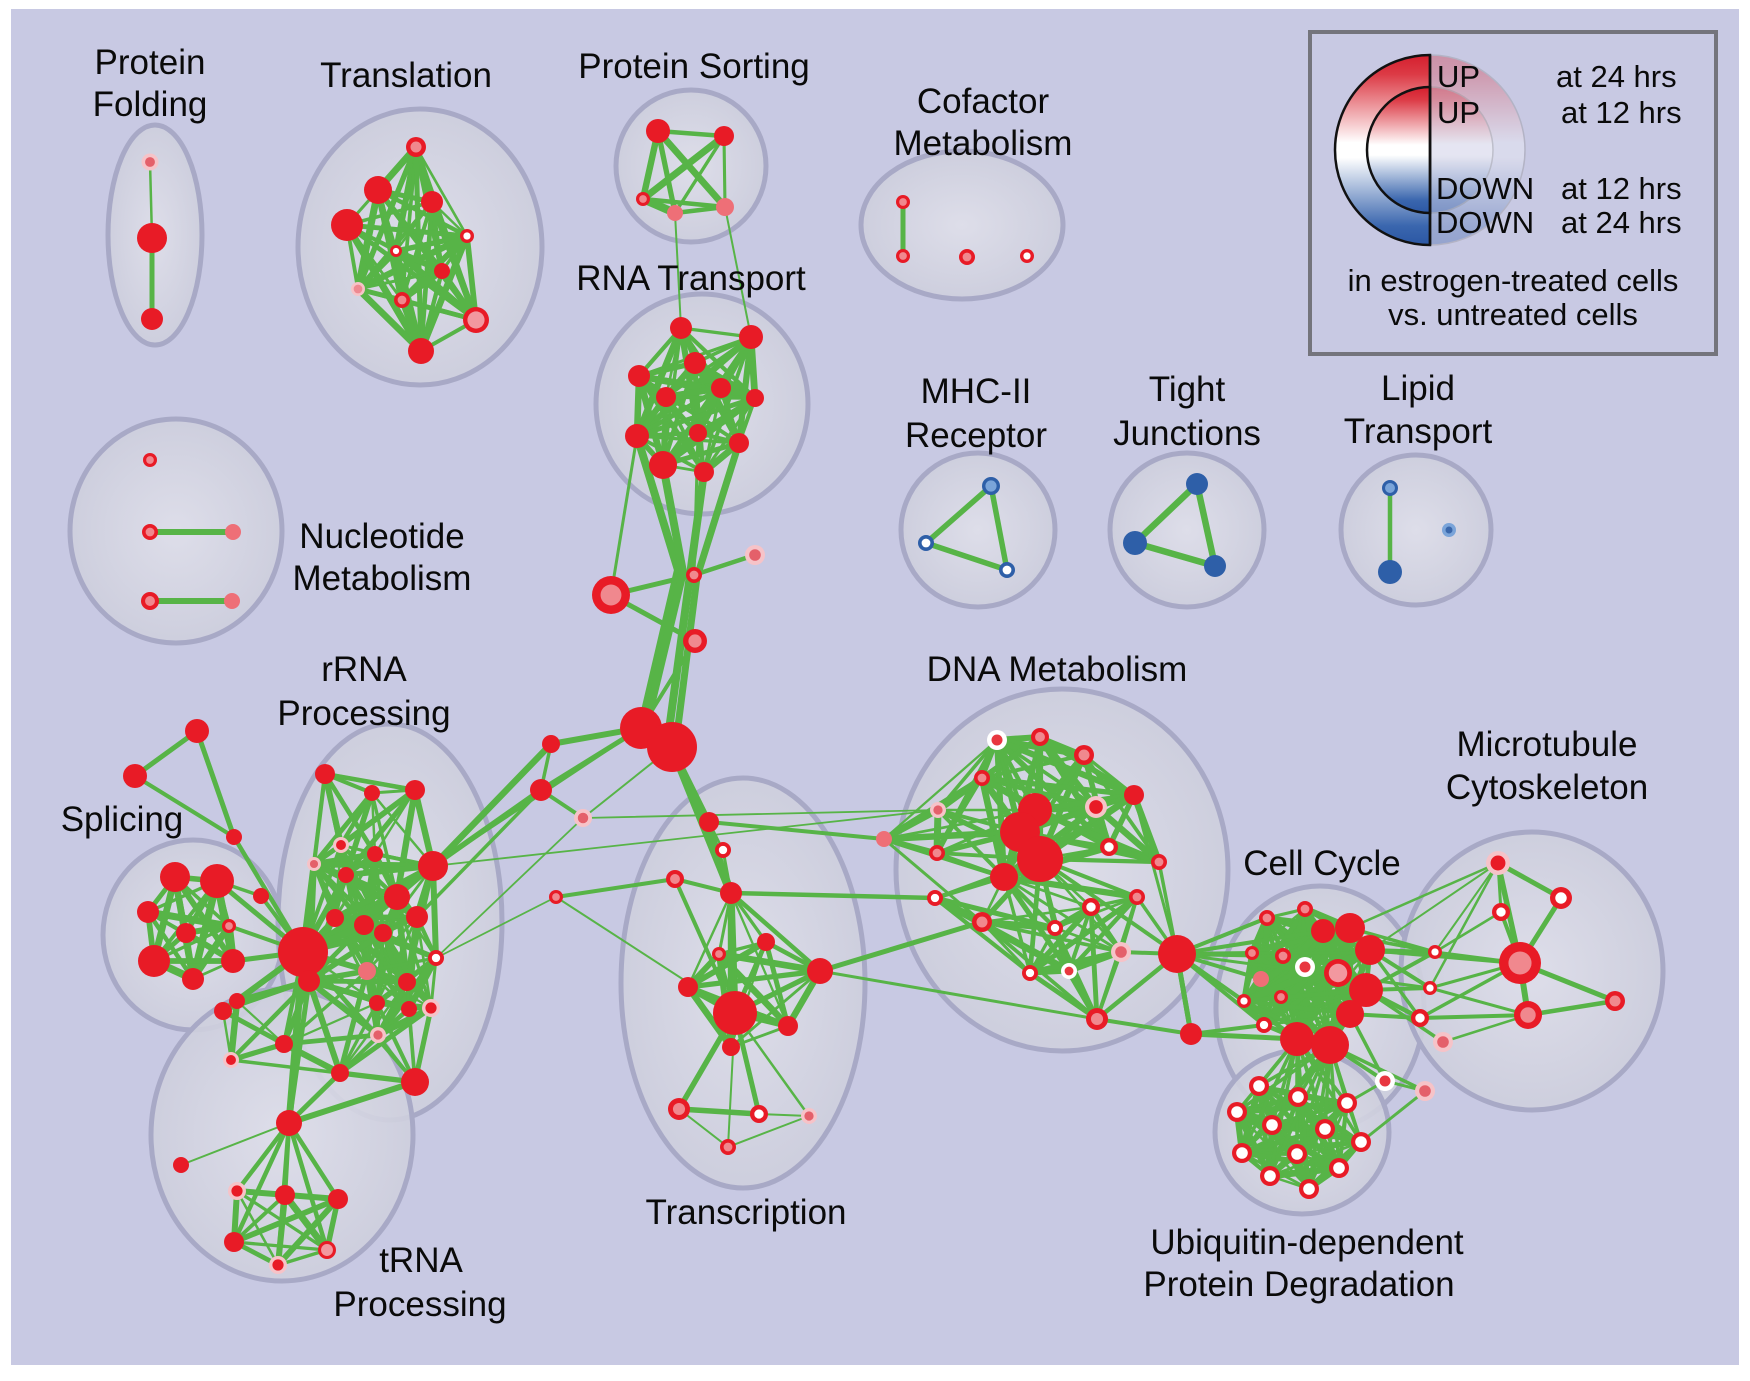  What do you see at coordinates (1322, 863) in the screenshot?
I see `svg-text: Cell Cycle` at bounding box center [1322, 863].